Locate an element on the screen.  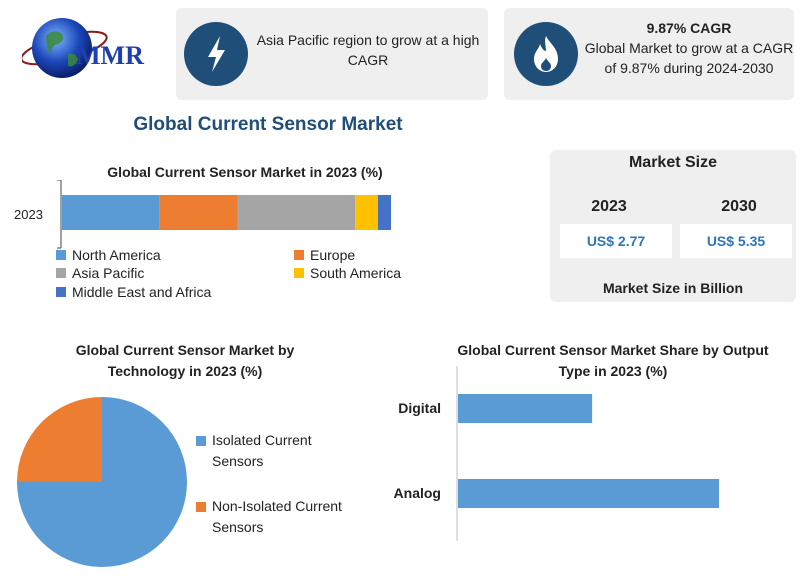
lightning-icon is located at coordinates (216, 54).